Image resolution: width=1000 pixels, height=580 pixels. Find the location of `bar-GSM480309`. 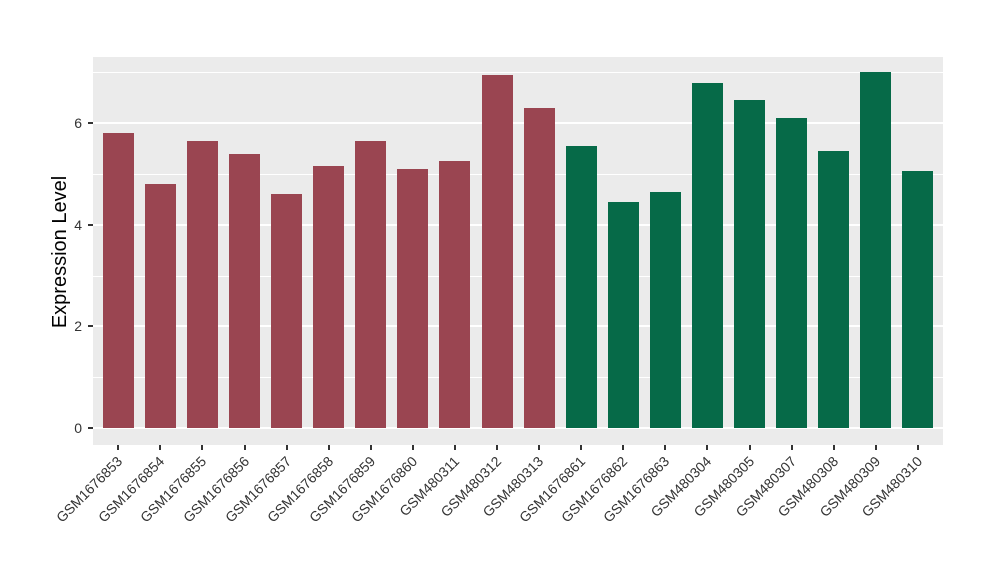

bar-GSM480309 is located at coordinates (876, 250).